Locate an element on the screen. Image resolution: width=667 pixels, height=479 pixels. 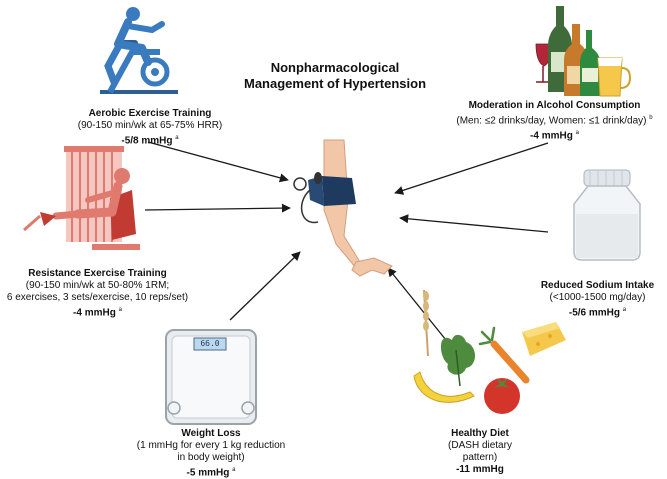
aerobic-value-sup: a is located at coordinates (177, 138).